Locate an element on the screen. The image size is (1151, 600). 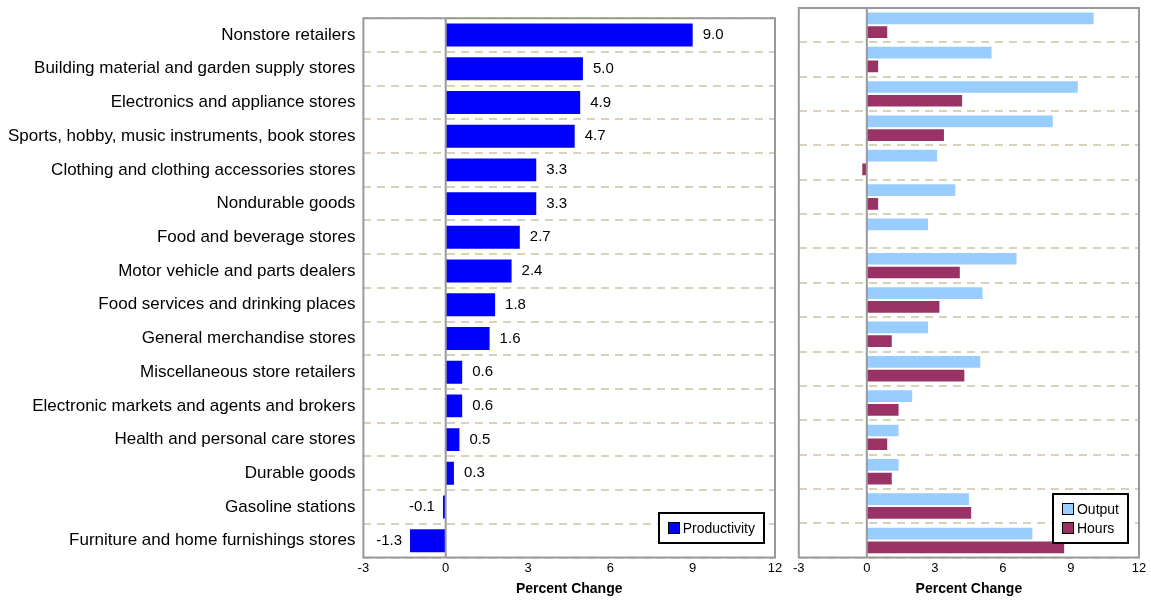
y-tick-label: Electronic markets and agents and brokers is located at coordinates (194, 405).